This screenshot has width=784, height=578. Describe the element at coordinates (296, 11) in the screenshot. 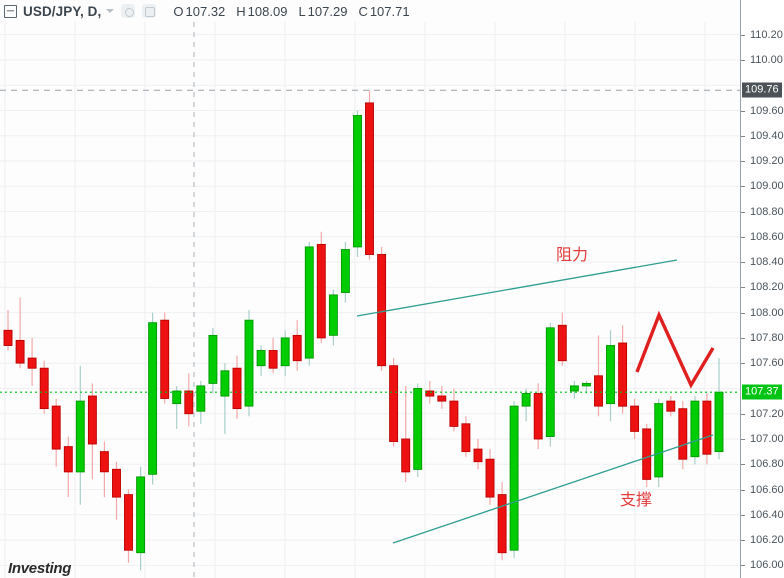

I see `ohlc-readout: O 107.32 H 108.09 L 107.29 C 107.71` at that location.